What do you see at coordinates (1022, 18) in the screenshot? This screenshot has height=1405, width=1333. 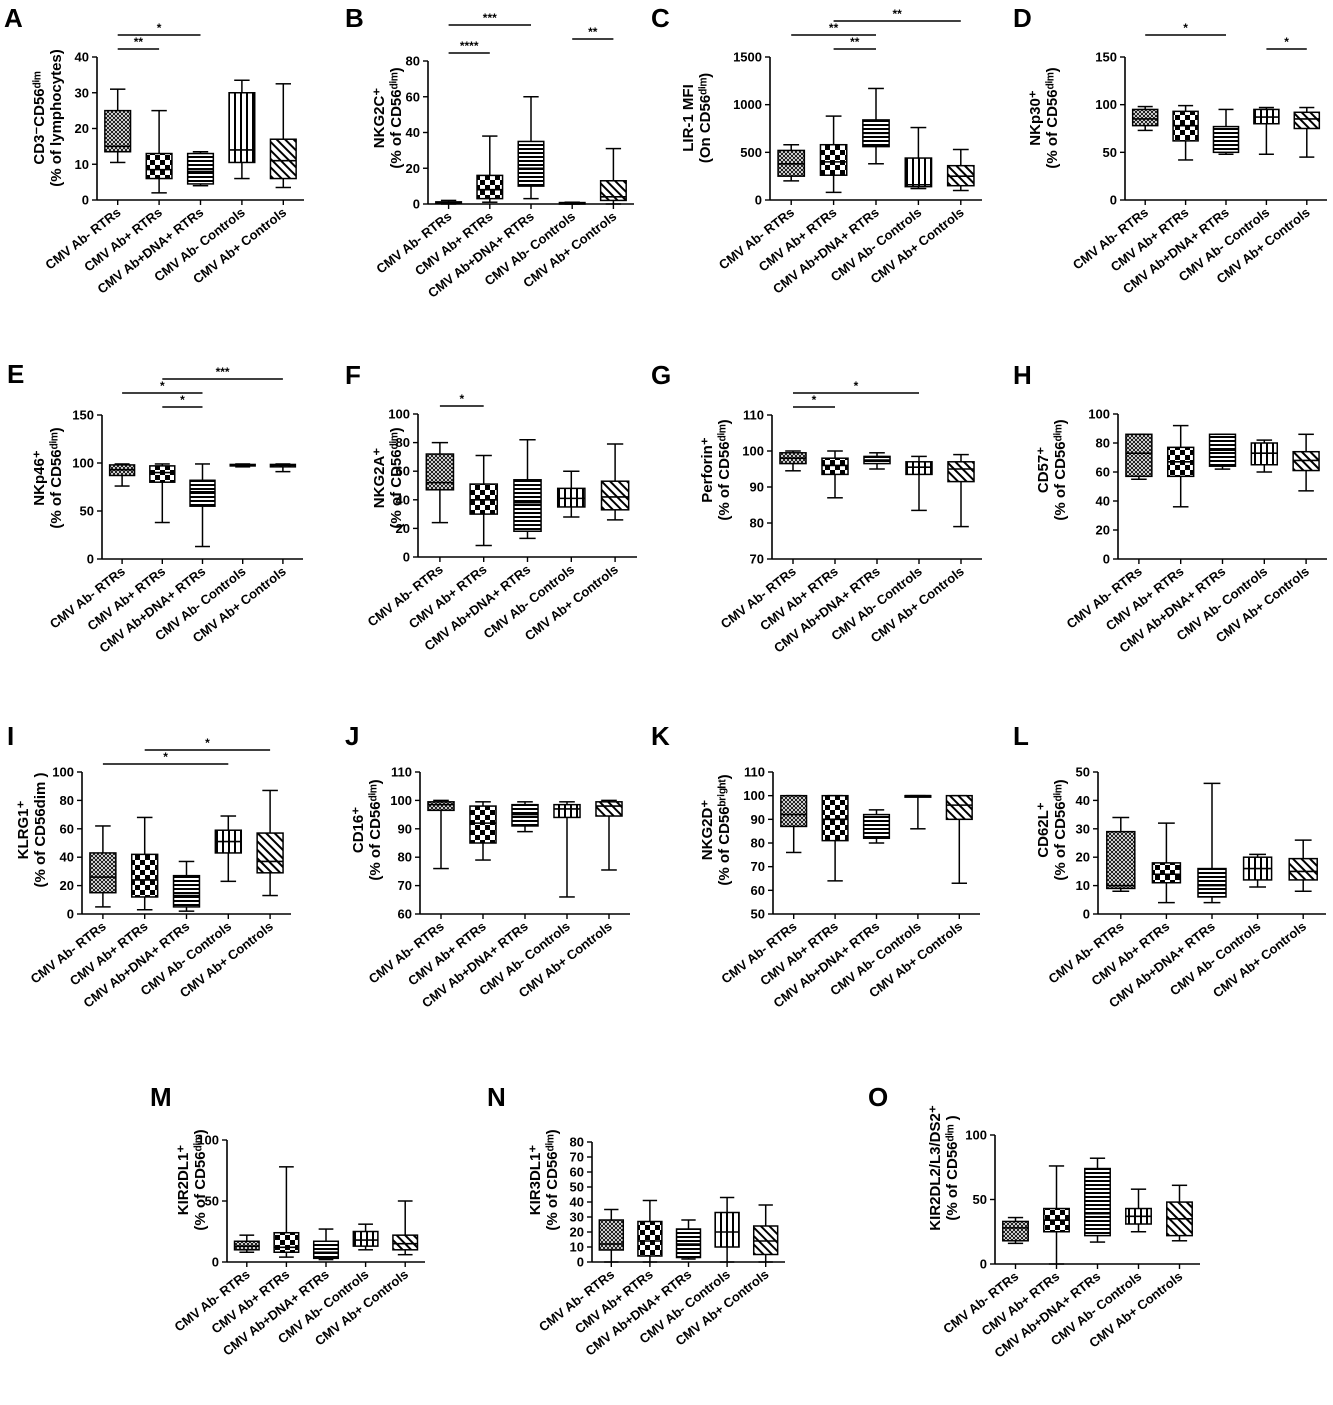 I see `panel-letter: D` at bounding box center [1022, 18].